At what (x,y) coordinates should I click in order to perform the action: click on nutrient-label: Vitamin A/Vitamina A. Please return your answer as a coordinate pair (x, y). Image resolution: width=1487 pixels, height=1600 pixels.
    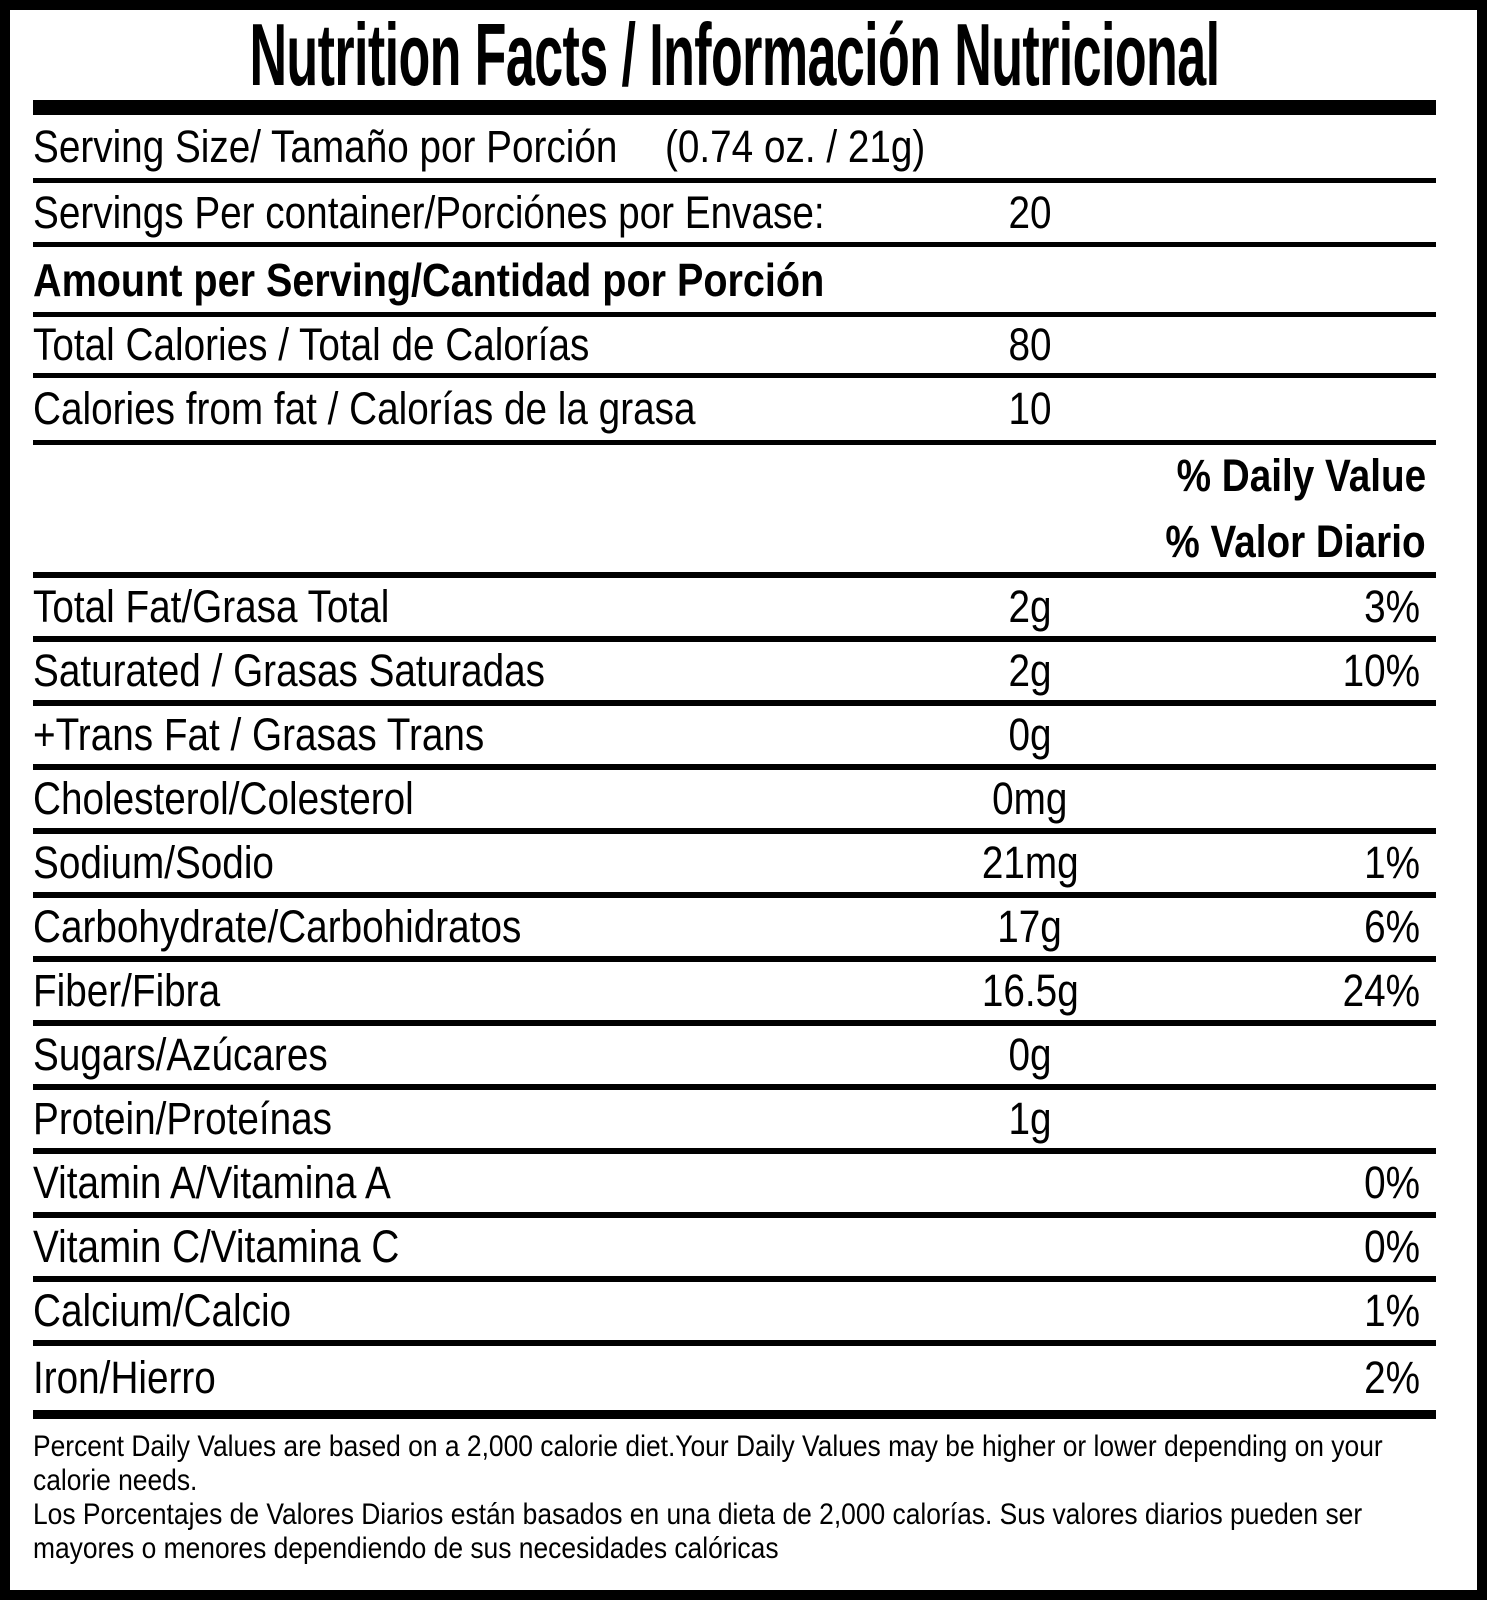
    Looking at the image, I should click on (212, 1182).